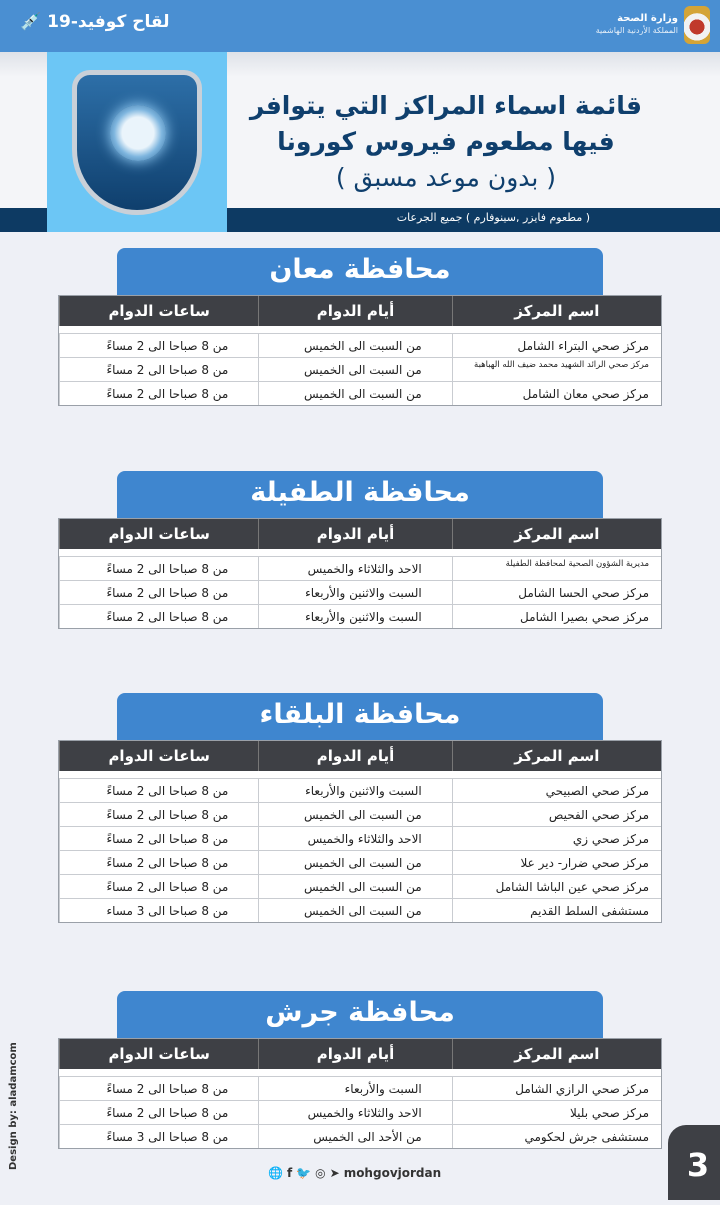 This screenshot has width=720, height=1205. I want to click on center-name: مركز صحي البتراء الشامل, so click(556, 345).